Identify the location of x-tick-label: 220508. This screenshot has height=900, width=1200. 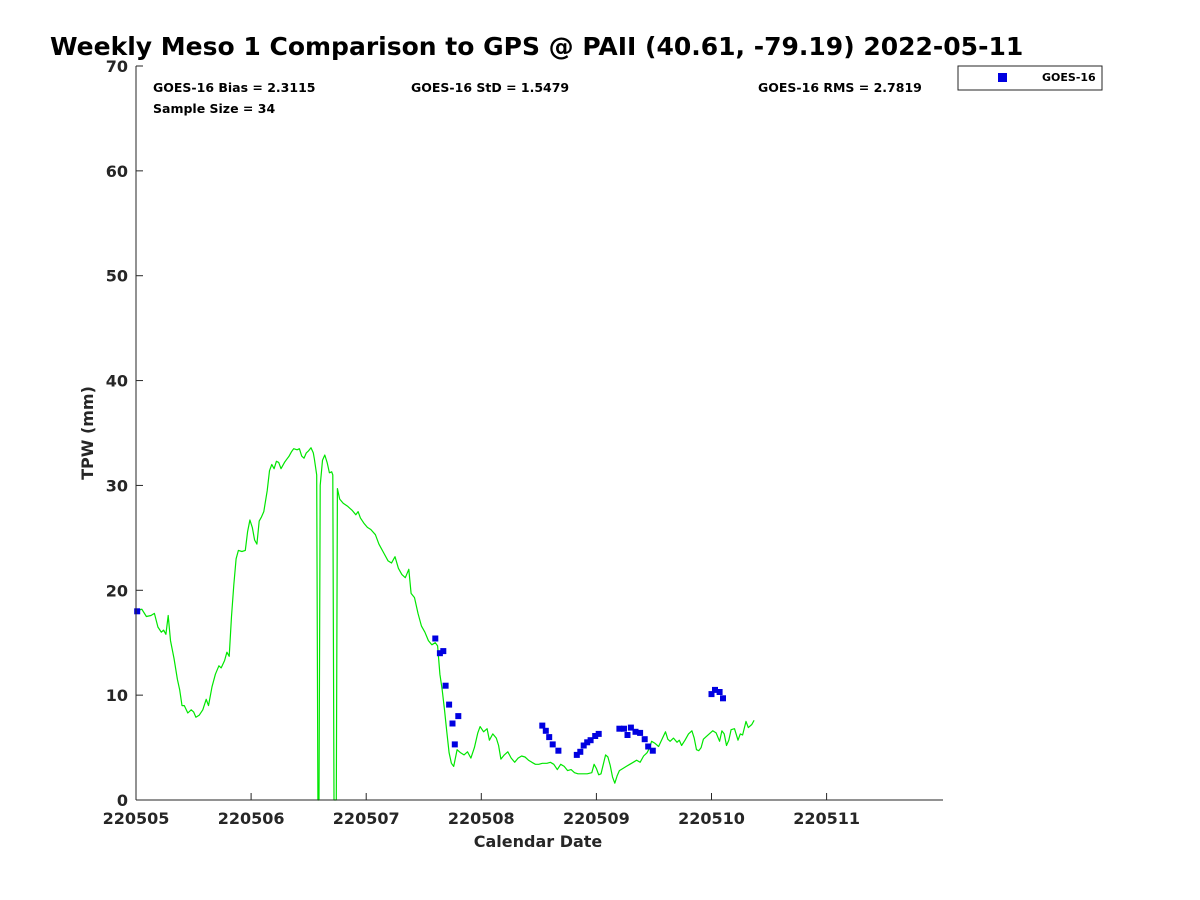
(481, 818).